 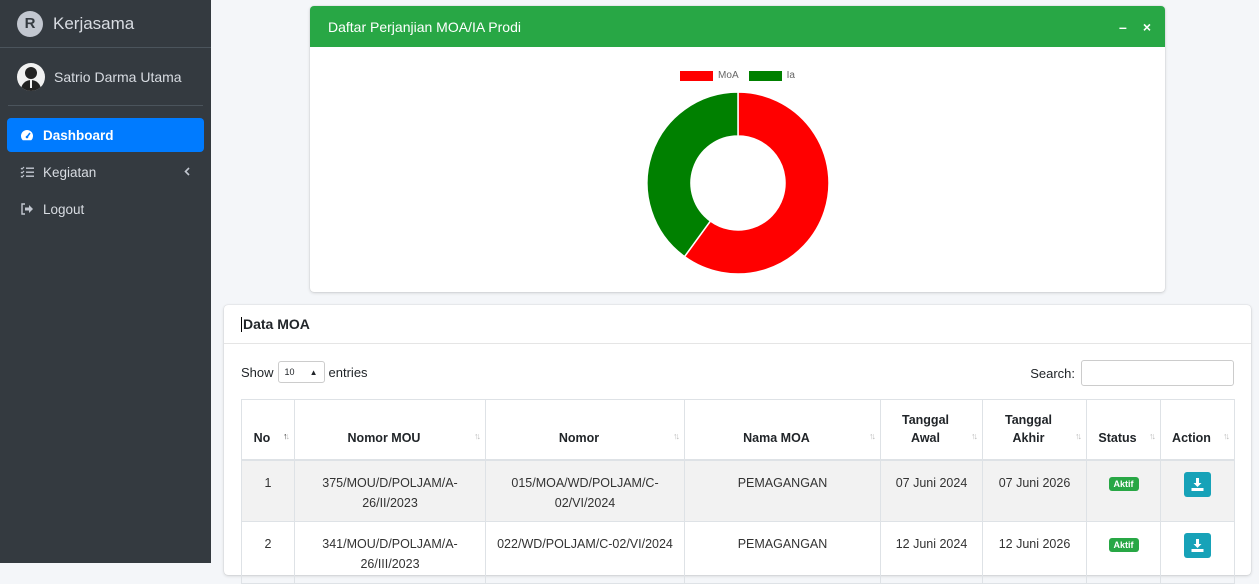 I want to click on sidebar-item-dashboard: Dashboard, so click(x=105, y=135).